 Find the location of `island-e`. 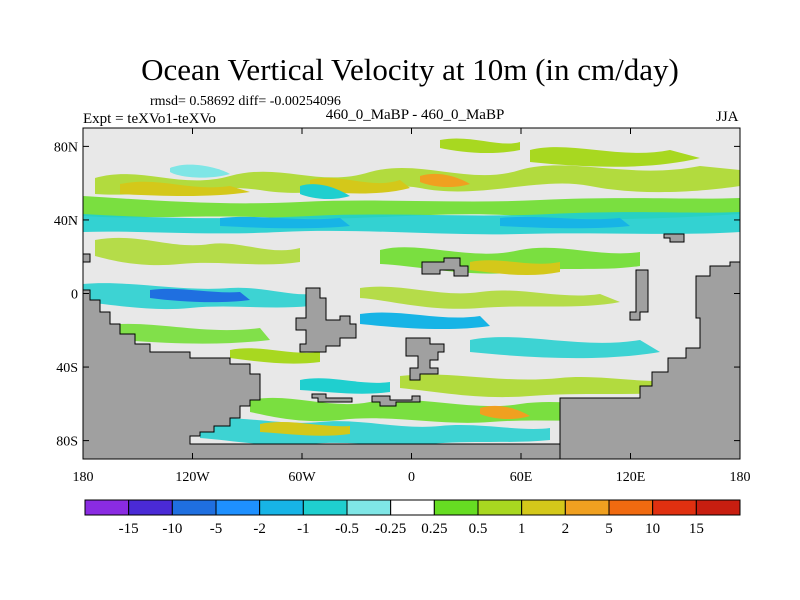

island-e is located at coordinates (674, 238).